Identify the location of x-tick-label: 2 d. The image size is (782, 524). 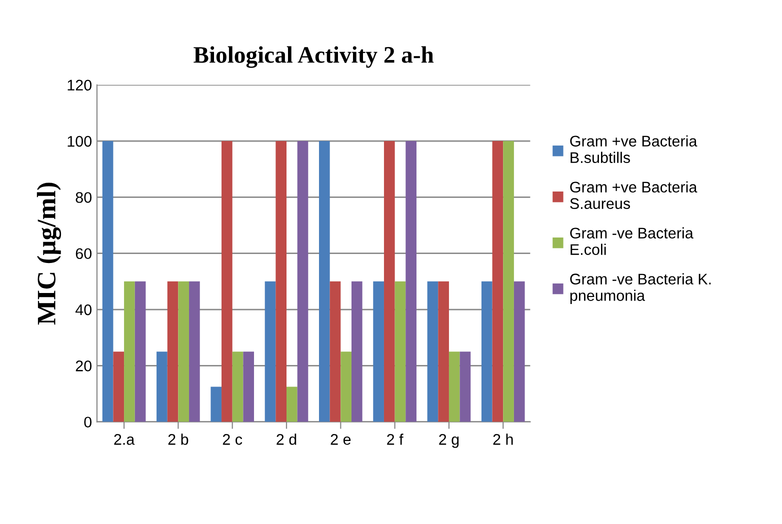
(286, 439).